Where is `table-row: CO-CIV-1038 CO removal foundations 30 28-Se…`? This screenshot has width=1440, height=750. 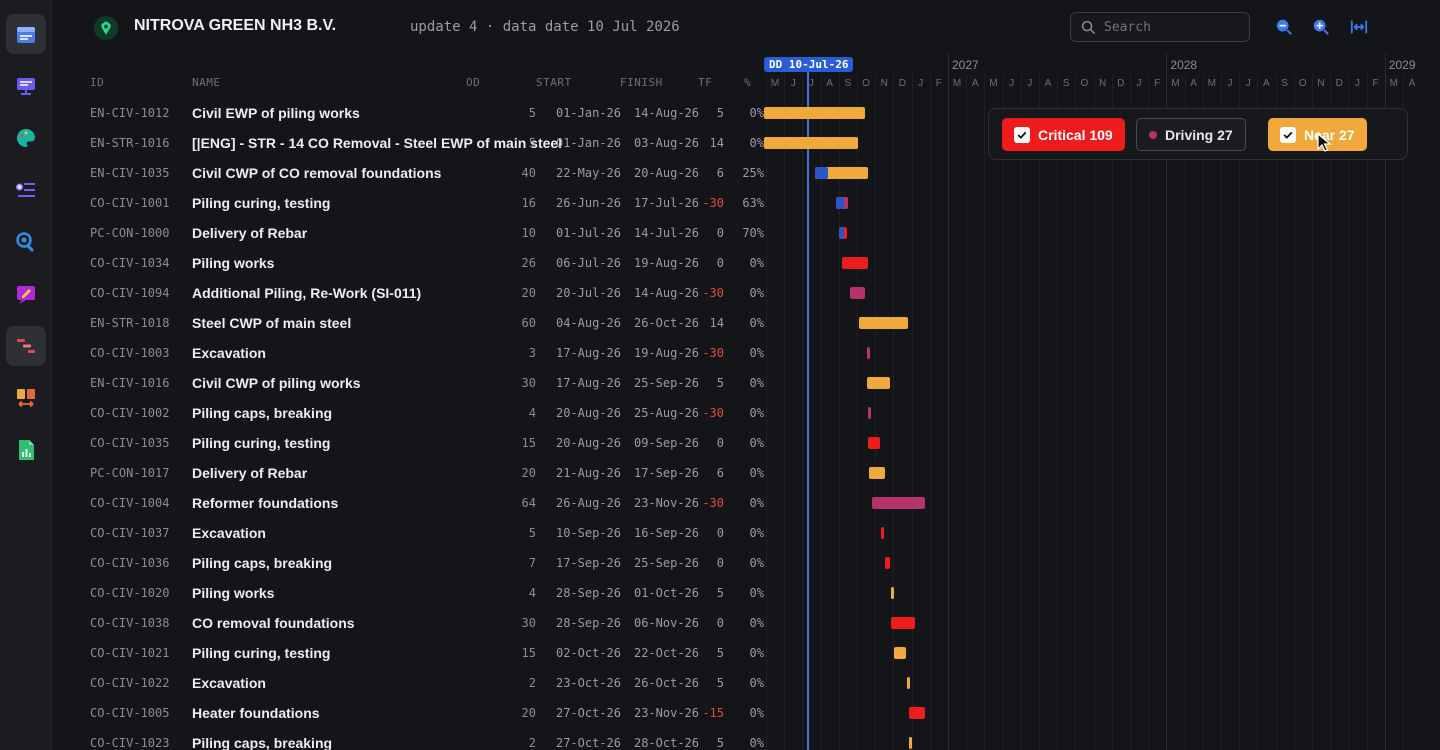 table-row: CO-CIV-1038 CO removal foundations 30 28-Se… is located at coordinates (408, 623).